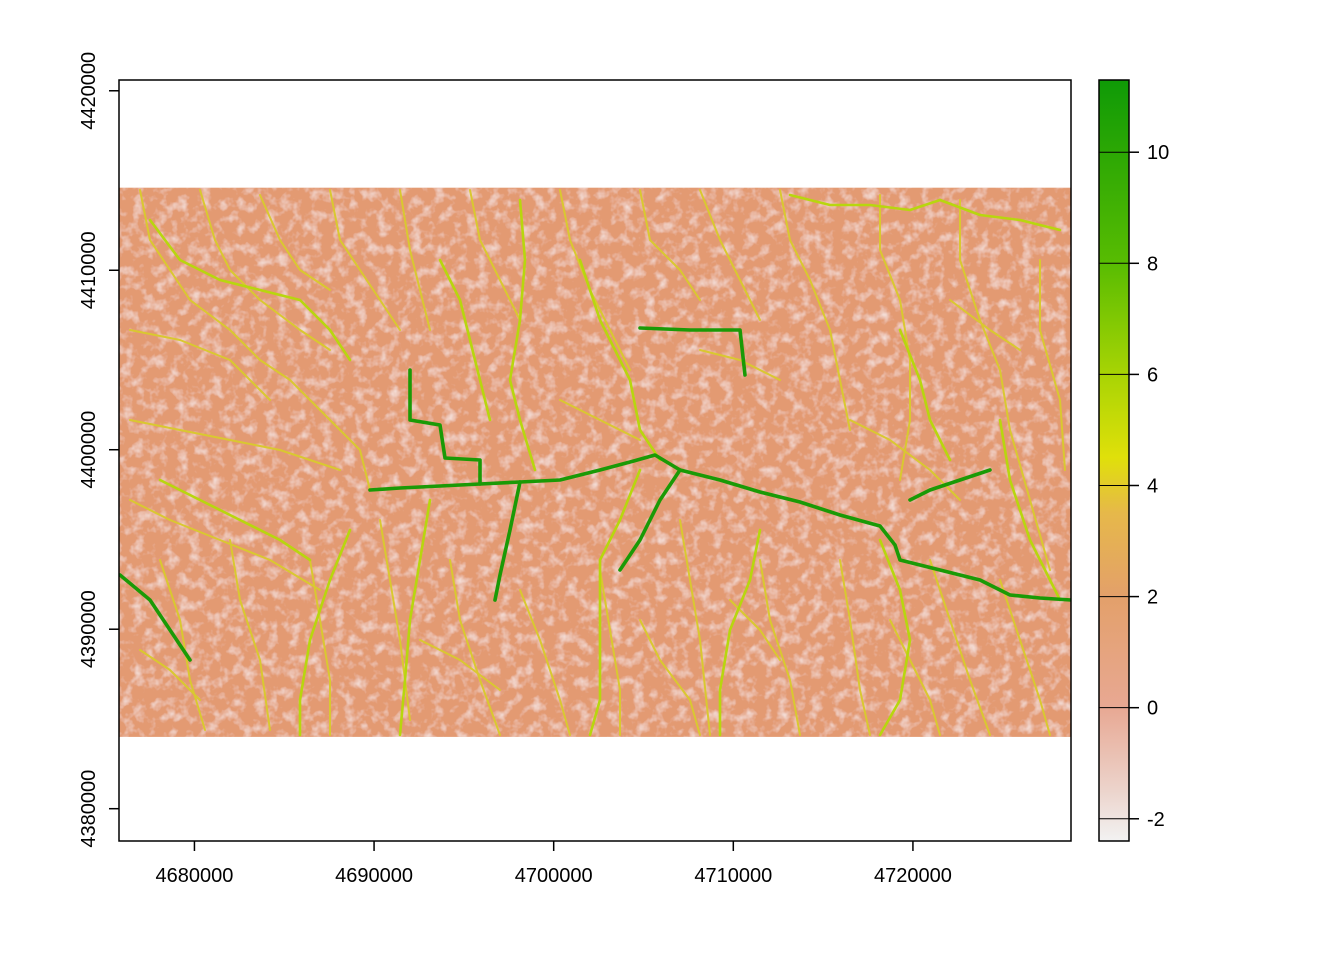  I want to click on x-tick-label: 4720000, so click(913, 876).